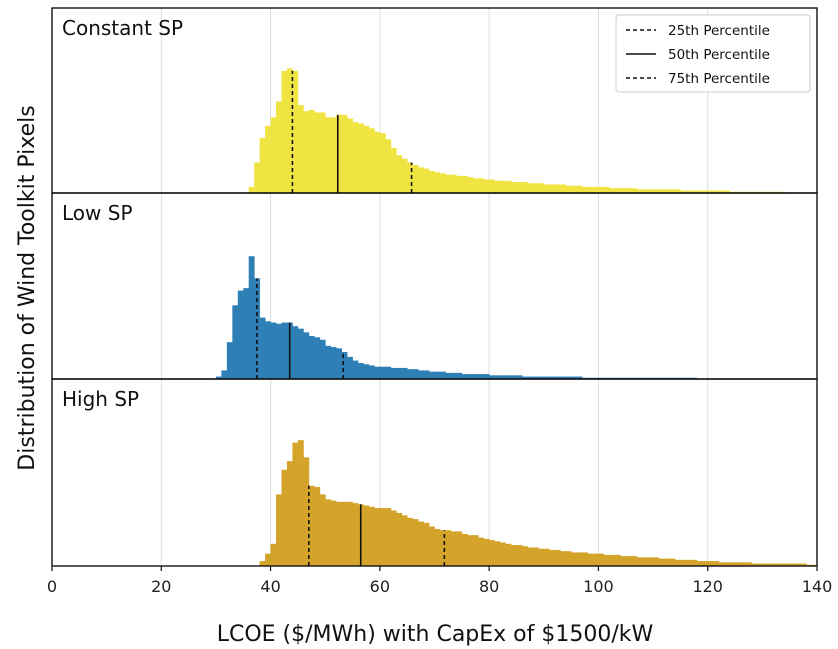  I want to click on x-axis-label: LCOE ($/MWh) with CapEx of $1500/kW, so click(435, 634).